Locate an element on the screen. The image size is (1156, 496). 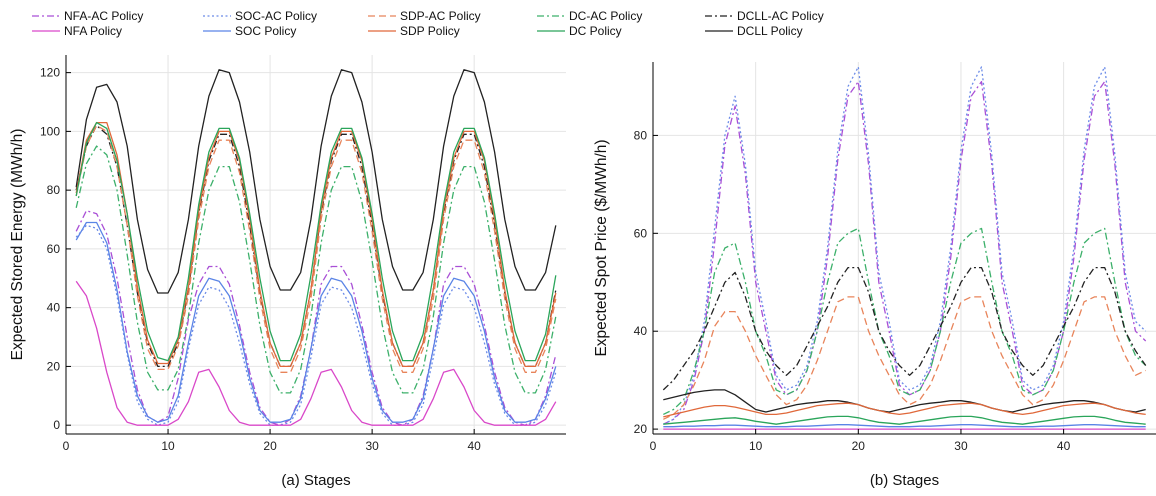
legend-label: NFA-AC Policy is located at coordinates (103, 16).